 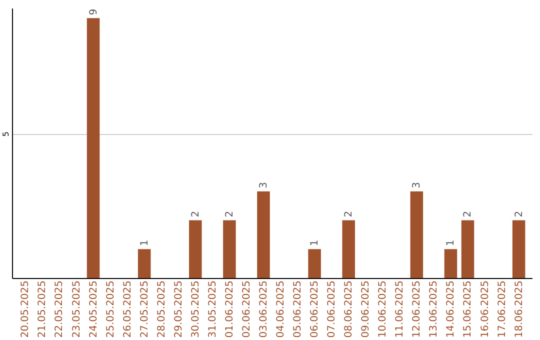 I want to click on x-tick-label: 18.06.2025, so click(x=519, y=309).